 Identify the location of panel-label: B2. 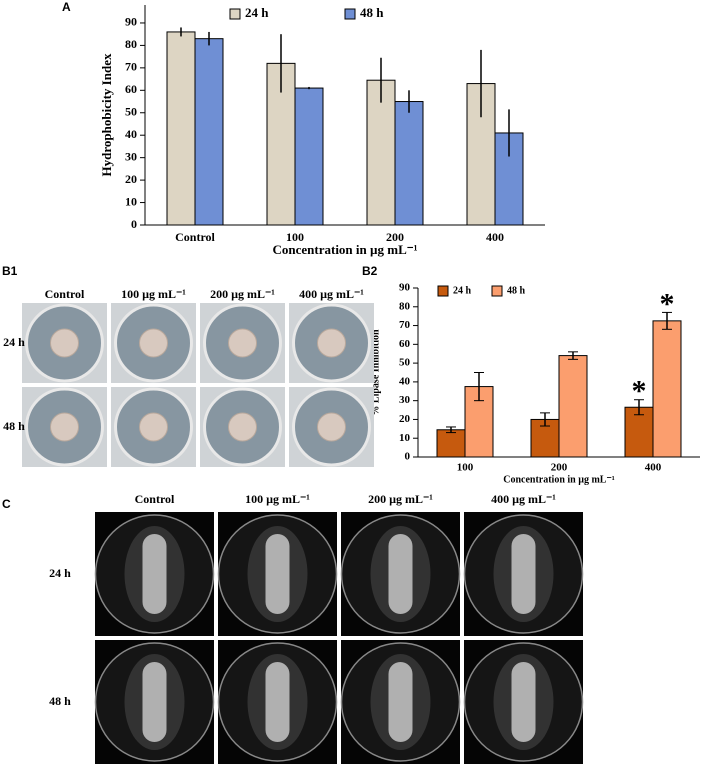
(370, 271).